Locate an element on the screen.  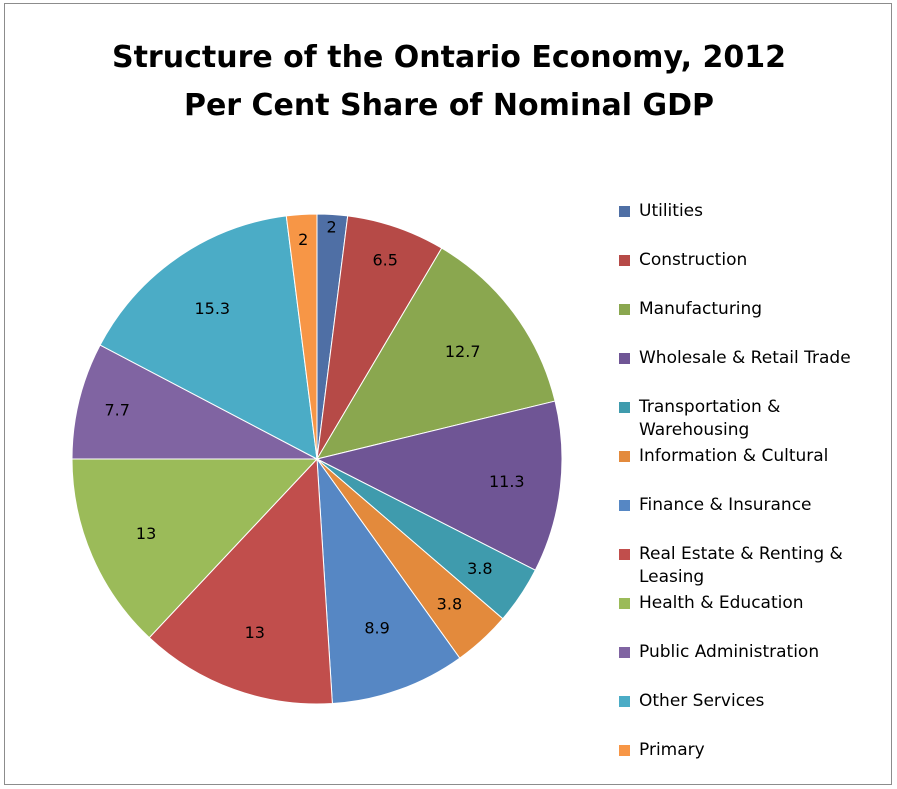
legend-label-other-services: Other Services is located at coordinates (702, 701).